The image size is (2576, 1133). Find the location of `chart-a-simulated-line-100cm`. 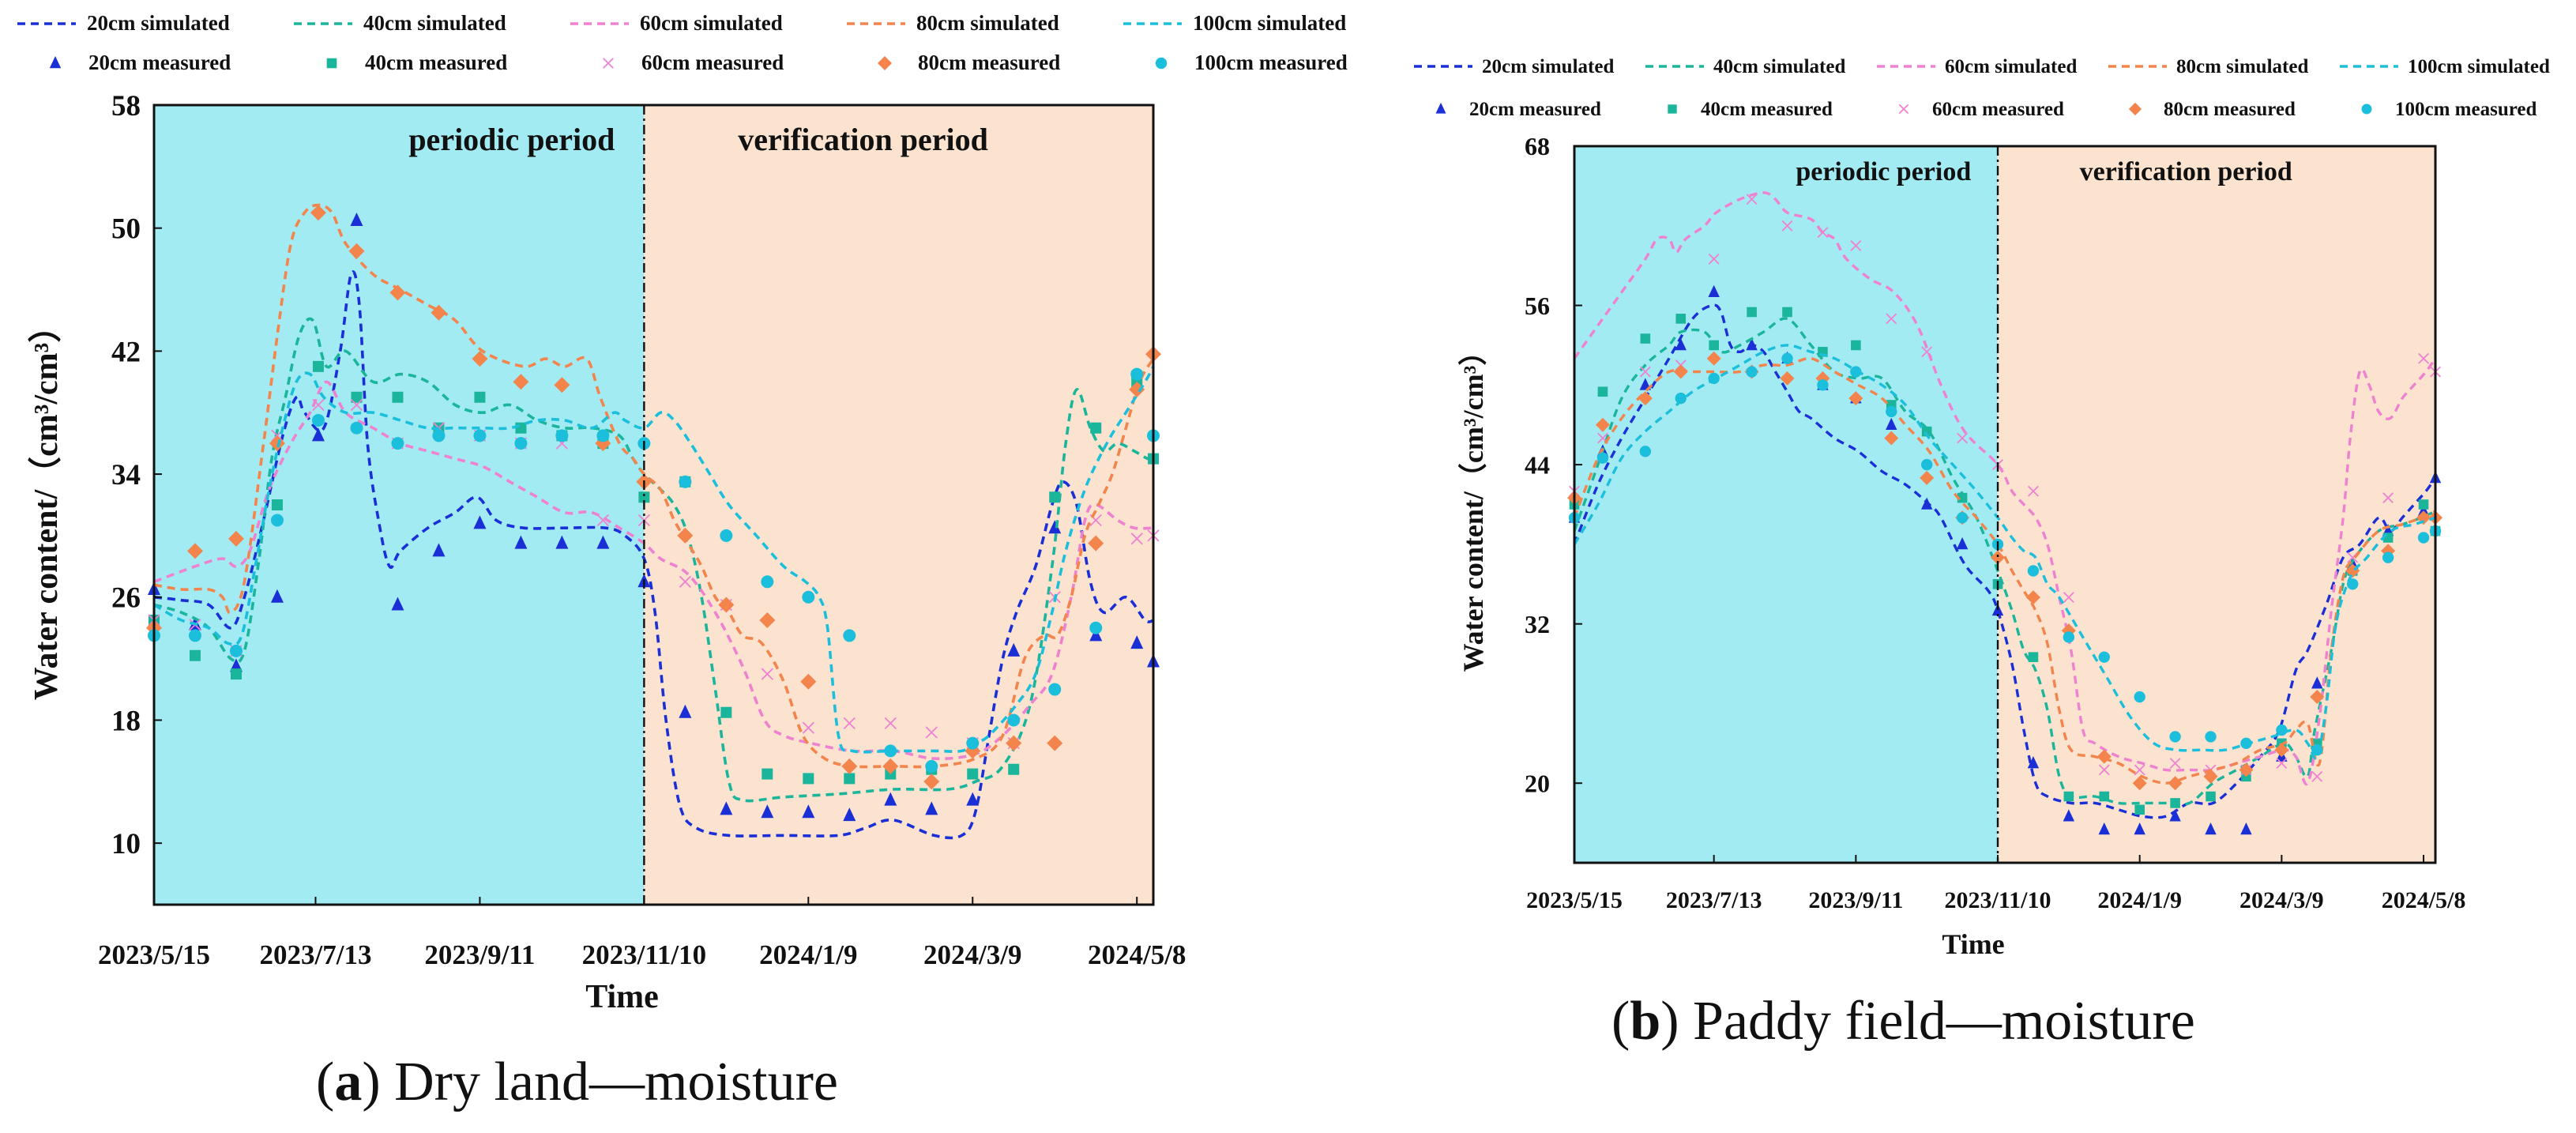

chart-a-simulated-line-100cm is located at coordinates (654, 559).